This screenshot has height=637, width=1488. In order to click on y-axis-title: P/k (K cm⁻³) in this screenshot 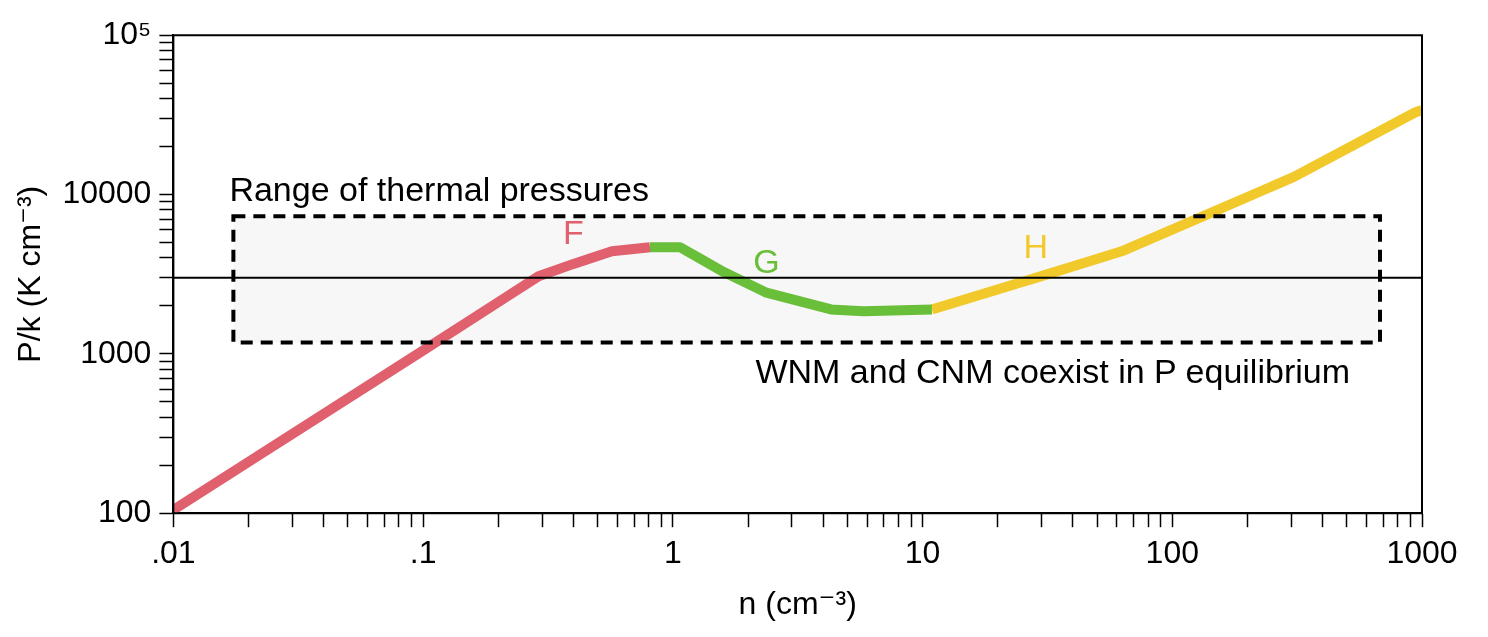, I will do `click(29, 274)`.